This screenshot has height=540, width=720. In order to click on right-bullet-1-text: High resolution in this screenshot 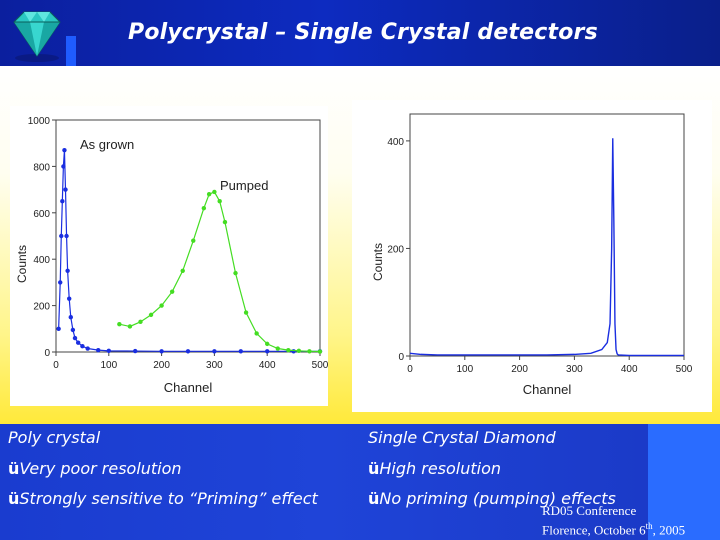, I will do `click(440, 468)`.